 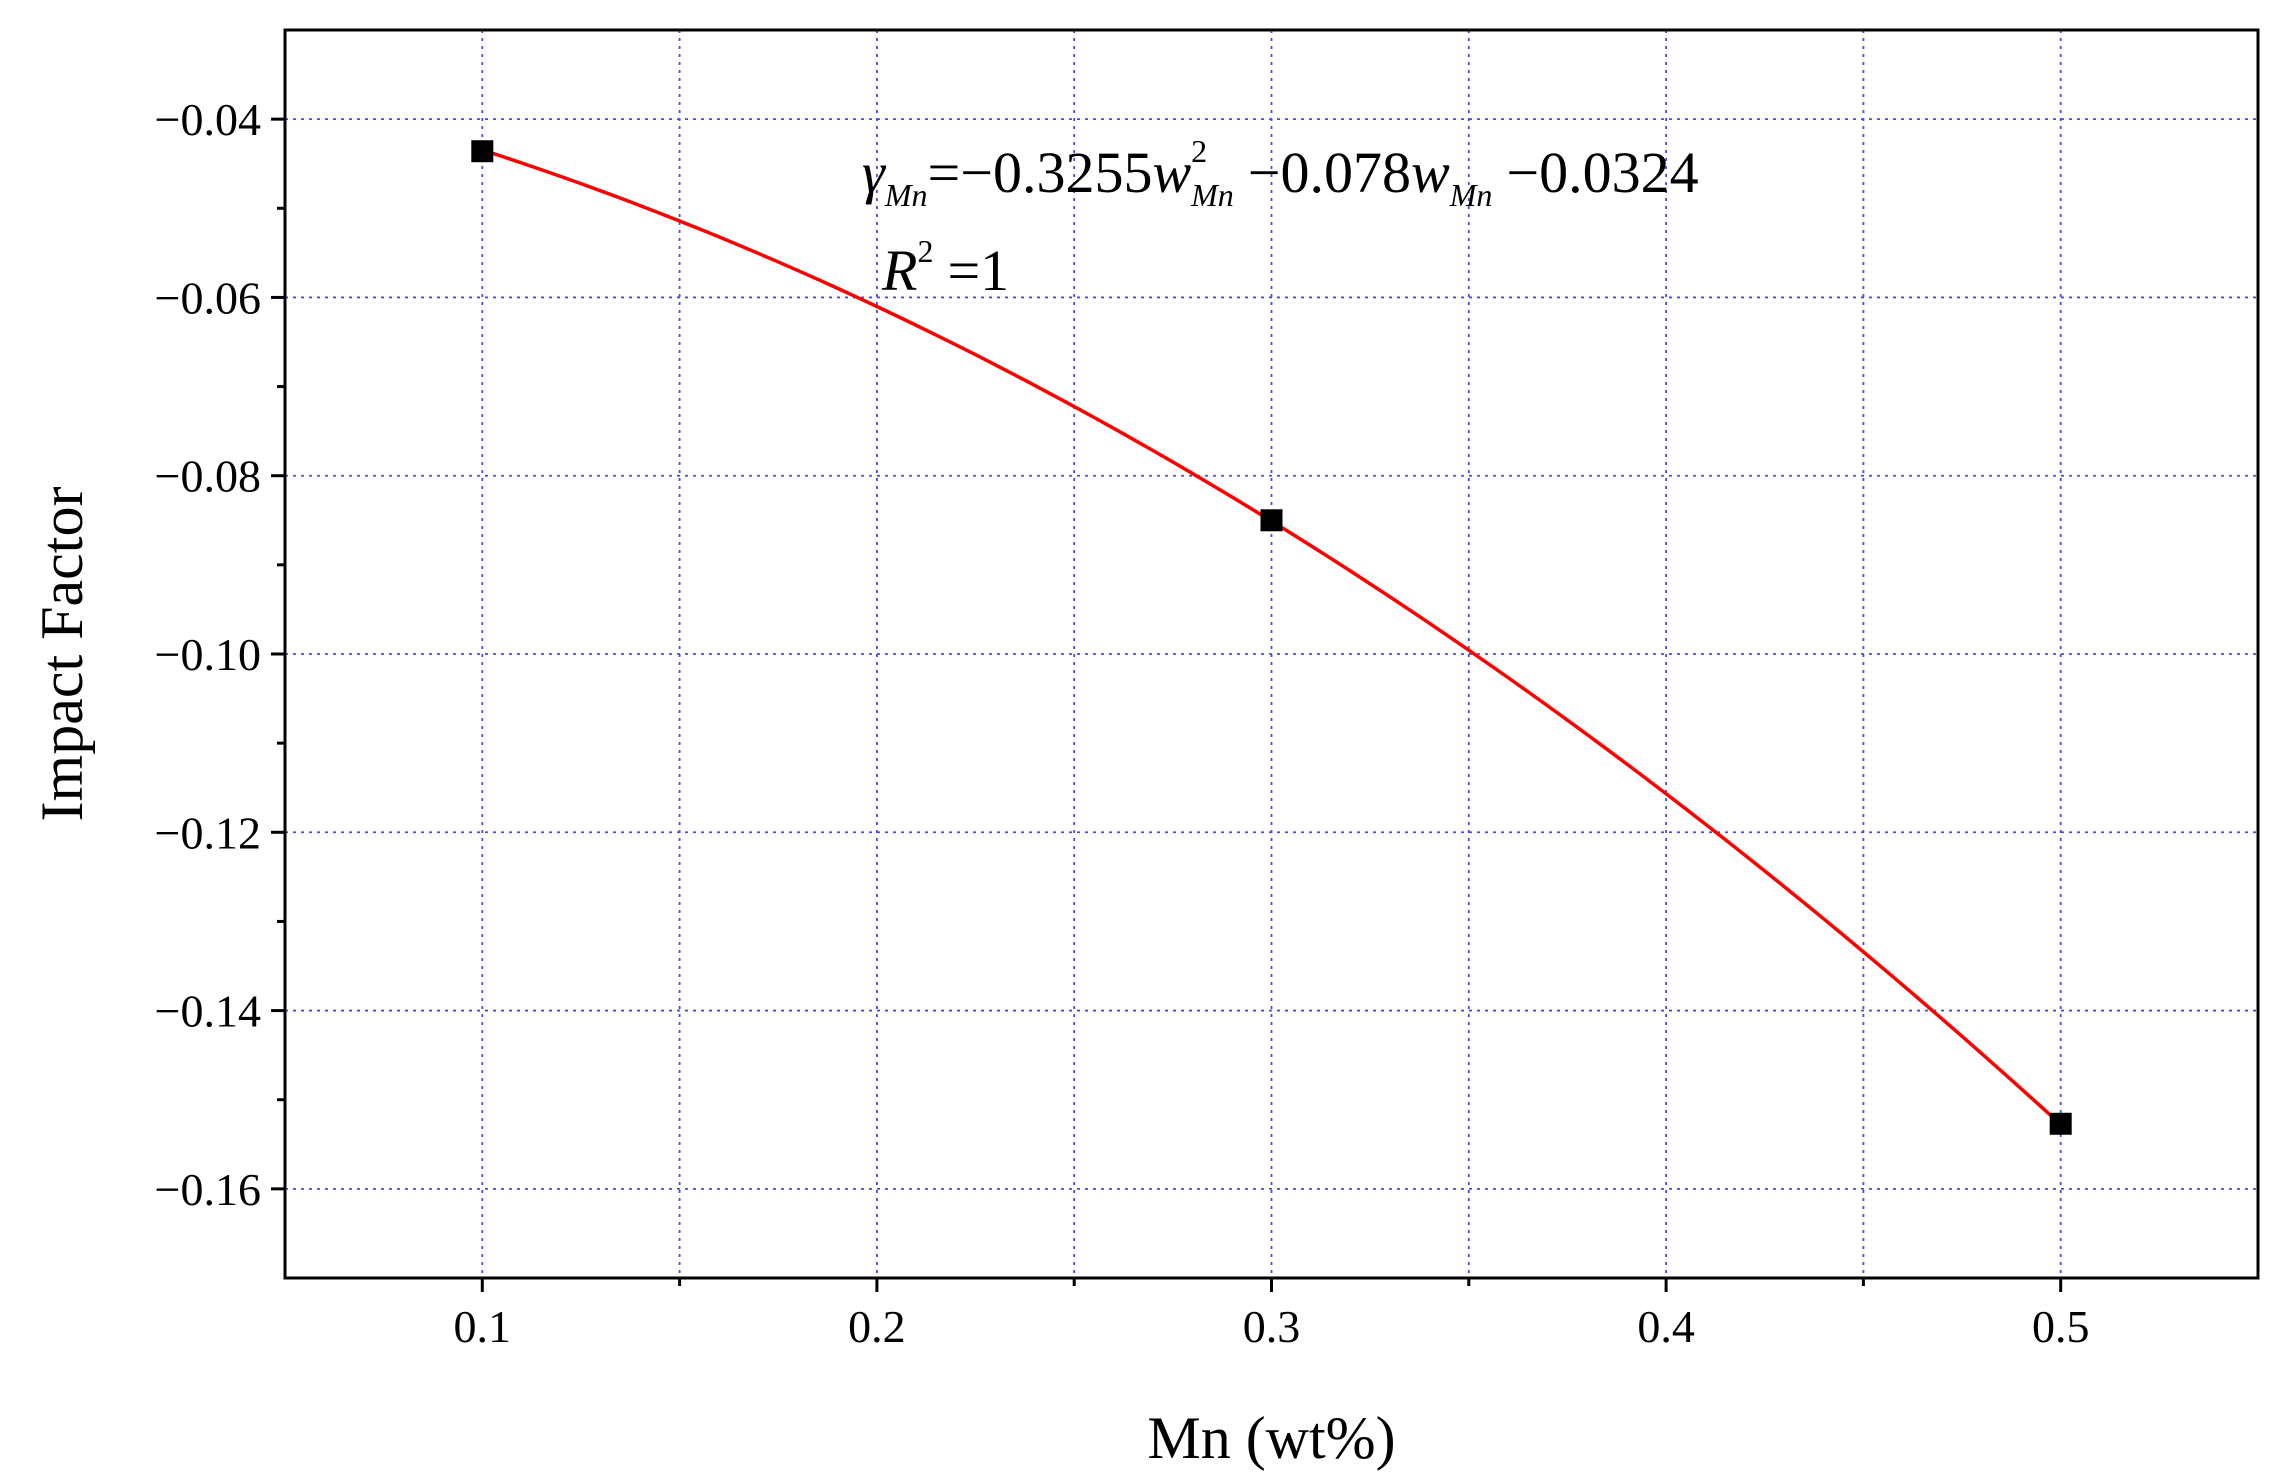 I want to click on r-symbol: R, so click(x=899, y=270).